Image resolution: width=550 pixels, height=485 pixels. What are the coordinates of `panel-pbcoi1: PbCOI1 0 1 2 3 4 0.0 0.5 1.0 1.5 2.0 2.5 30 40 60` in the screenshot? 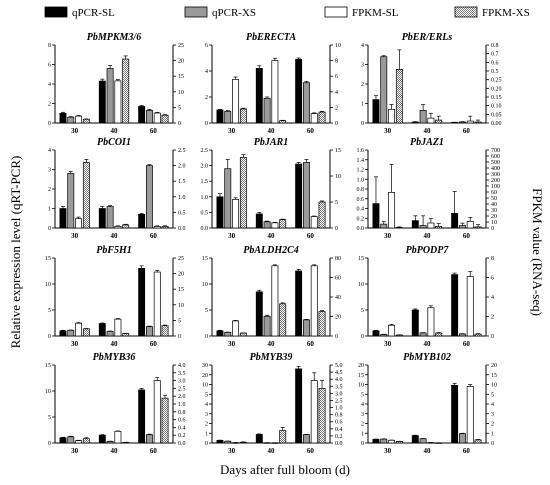 It's located at (117, 188).